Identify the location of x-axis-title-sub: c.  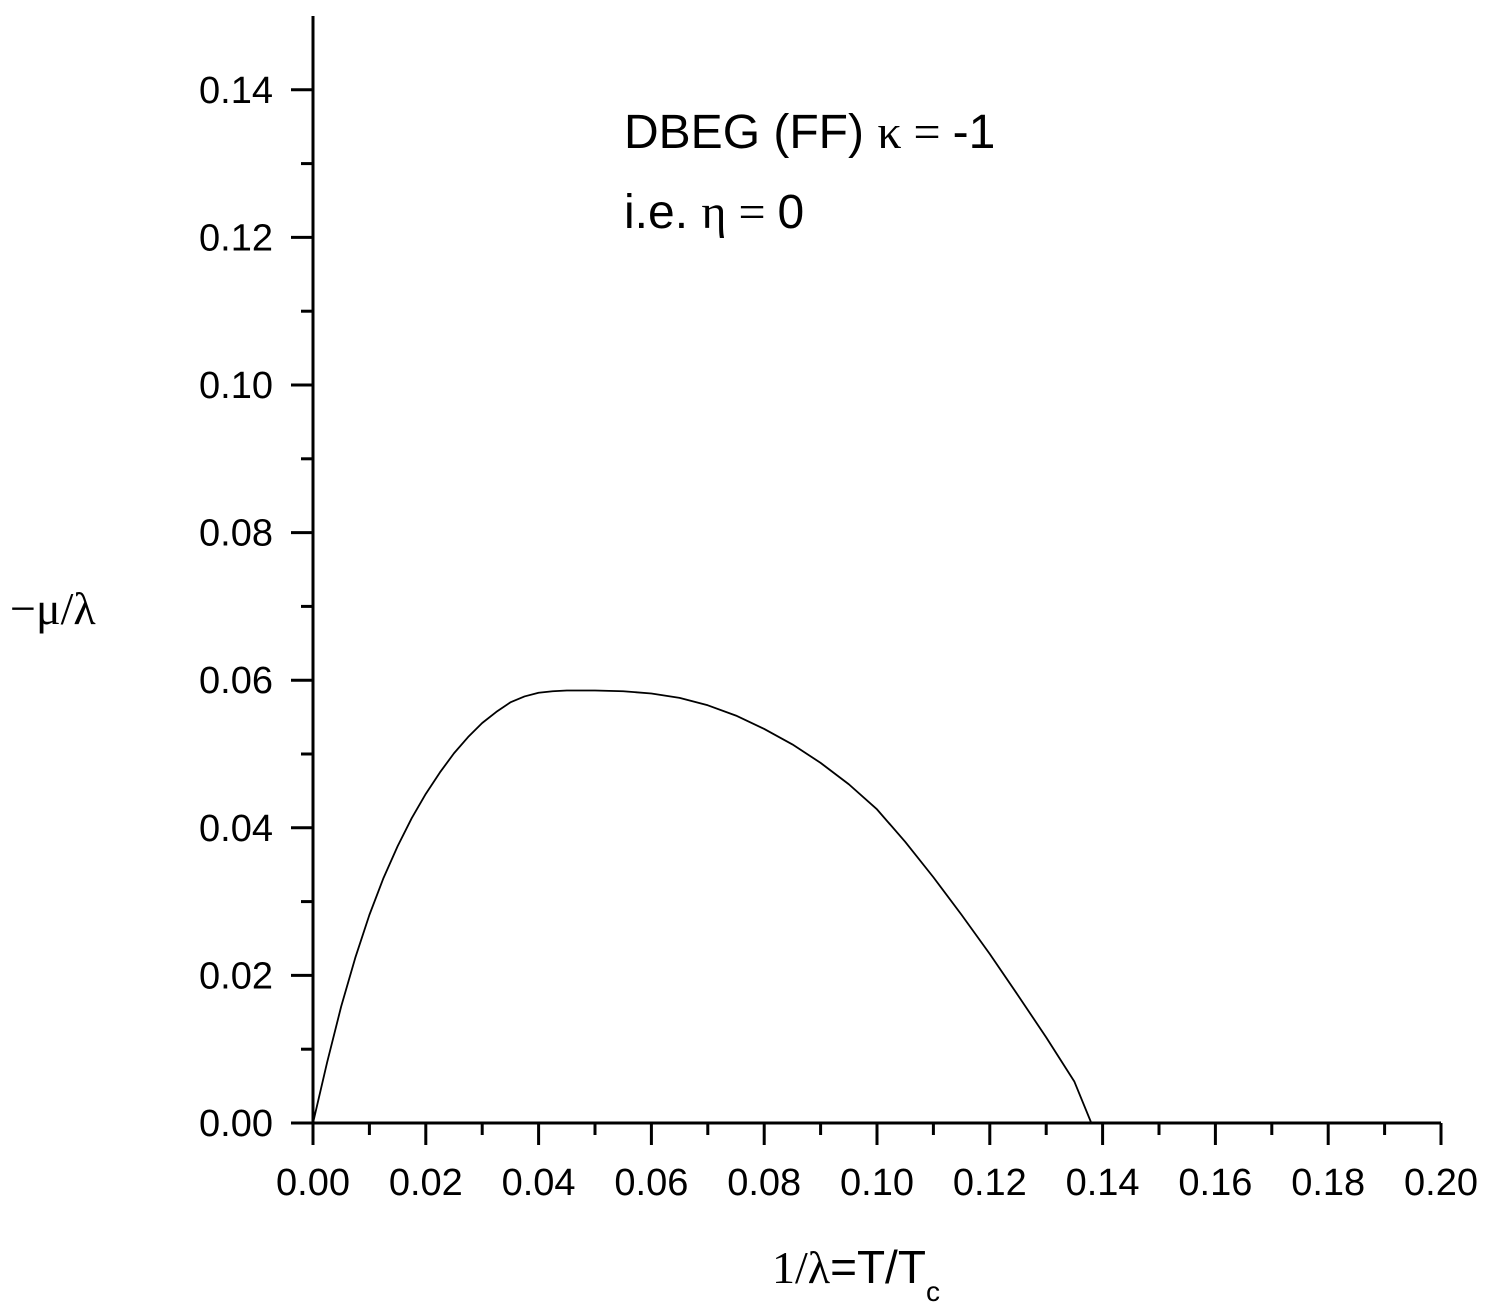
(933, 1291).